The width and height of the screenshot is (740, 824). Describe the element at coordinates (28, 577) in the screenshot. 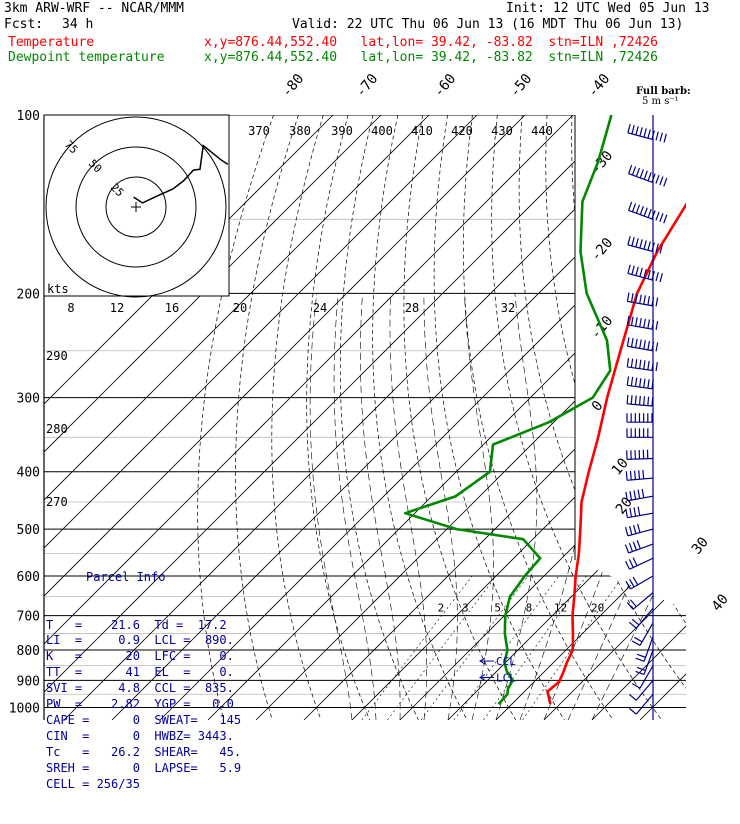

I see `pressure-tick-label: 600` at that location.